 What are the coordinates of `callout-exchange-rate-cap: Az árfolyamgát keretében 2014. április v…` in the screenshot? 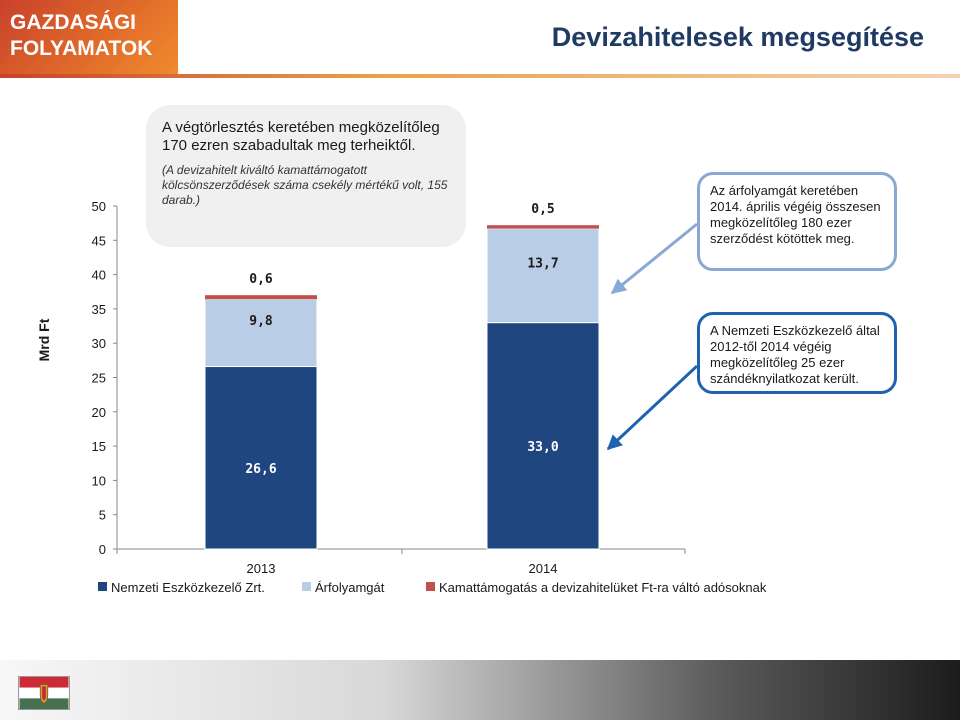 It's located at (797, 221).